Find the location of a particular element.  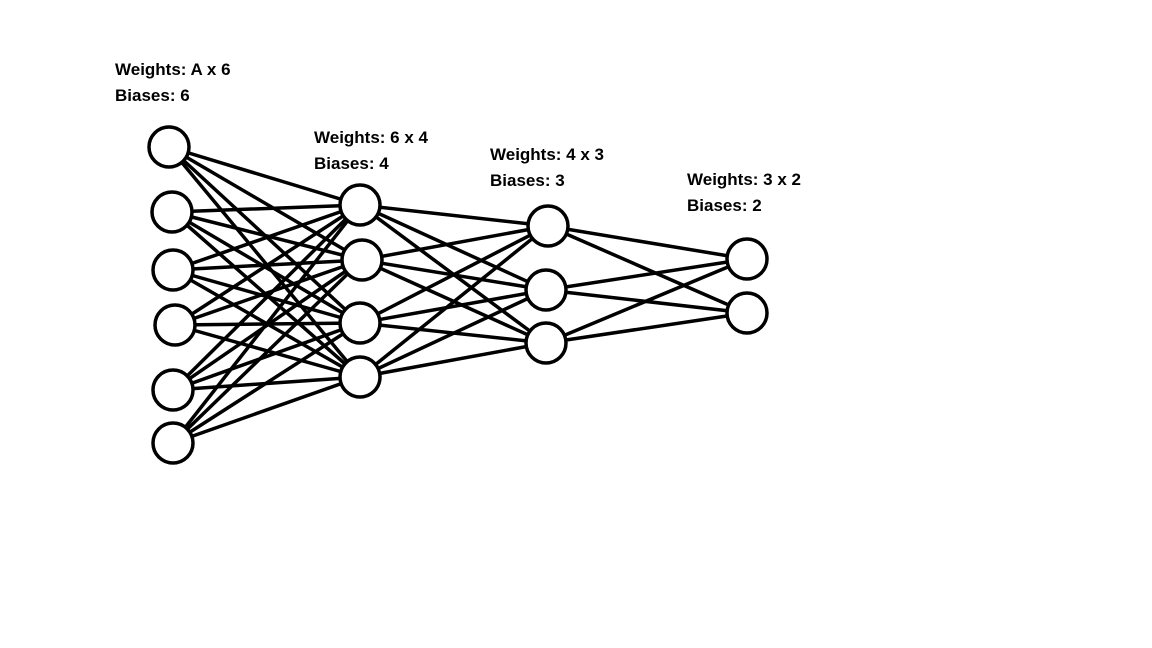

layer-2-weights: Weights: 6 x 4 is located at coordinates (371, 137).